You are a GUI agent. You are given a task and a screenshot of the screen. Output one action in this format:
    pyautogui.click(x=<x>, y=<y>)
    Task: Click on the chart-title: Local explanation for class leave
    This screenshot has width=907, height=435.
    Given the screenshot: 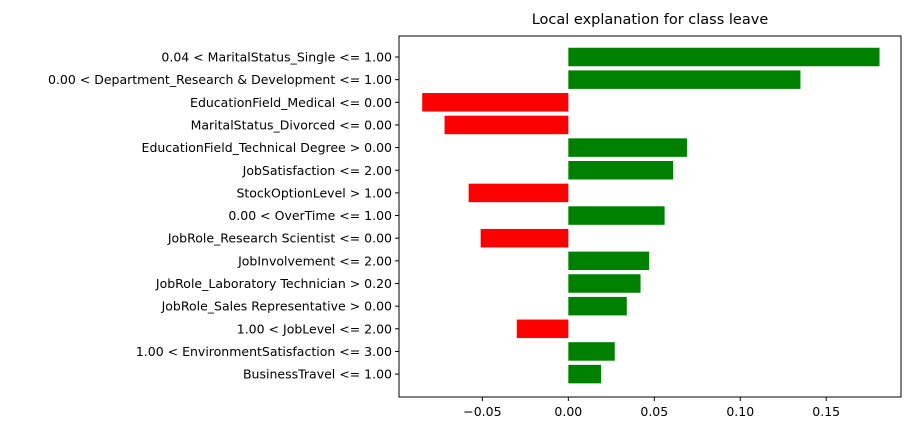 What is the action you would take?
    pyautogui.click(x=650, y=20)
    